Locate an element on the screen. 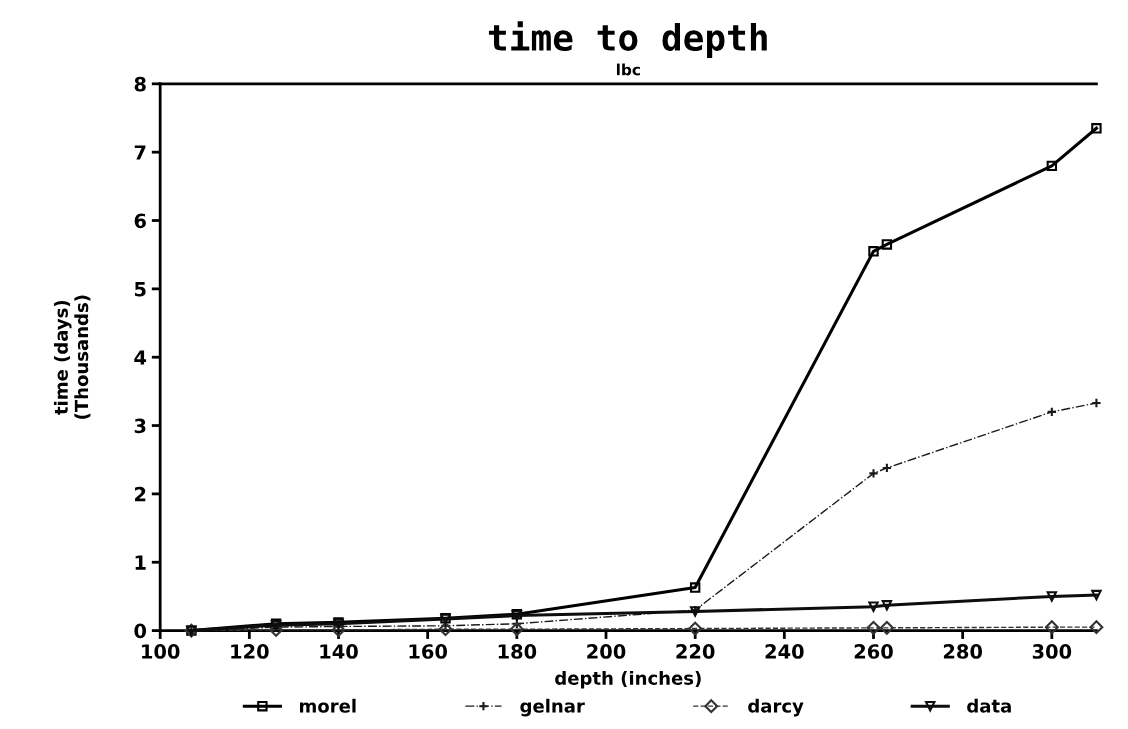 Image resolution: width=1128 pixels, height=729 pixels. chart-title: time to depth is located at coordinates (627, 40).